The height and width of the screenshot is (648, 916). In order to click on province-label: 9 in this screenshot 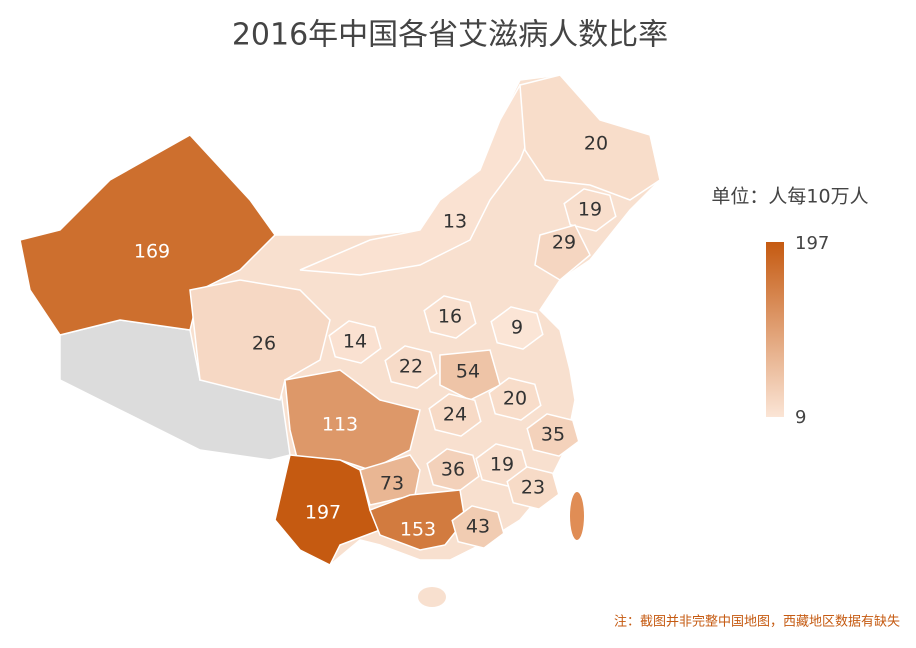, I will do `click(517, 328)`.